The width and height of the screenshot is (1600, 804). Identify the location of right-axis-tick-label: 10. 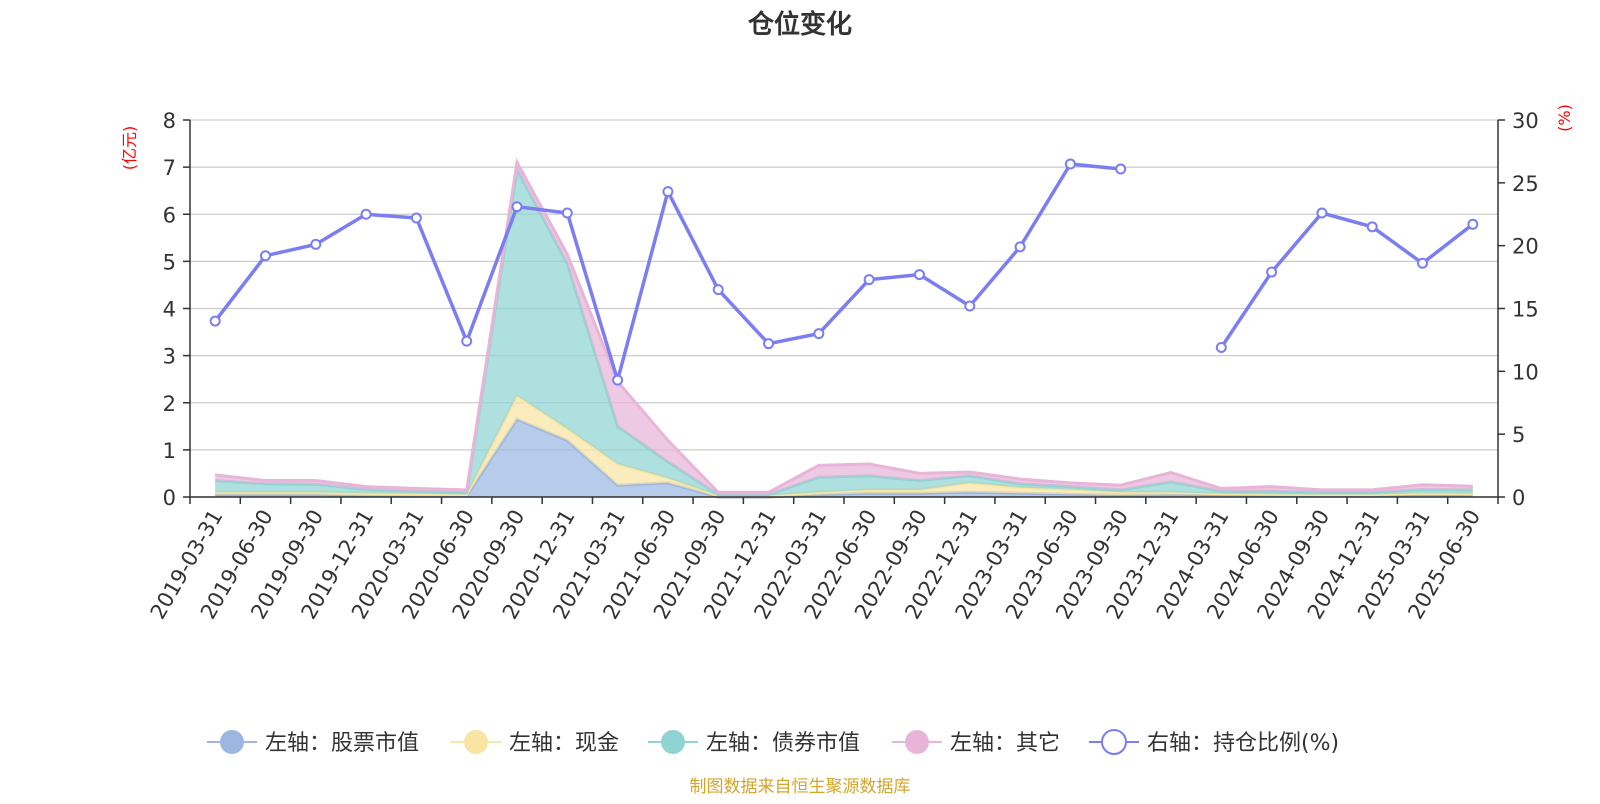
(1525, 372).